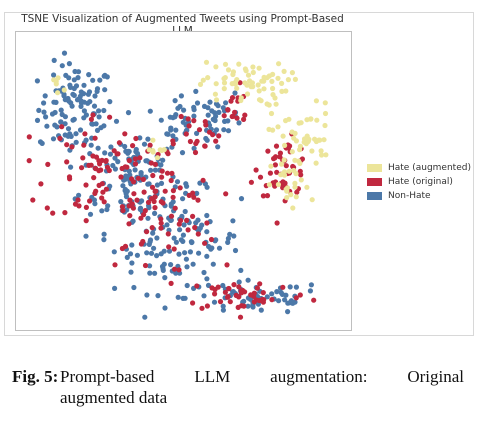 The height and width of the screenshot is (428, 480). I want to click on legend-swatch-non-hate, so click(374, 196).